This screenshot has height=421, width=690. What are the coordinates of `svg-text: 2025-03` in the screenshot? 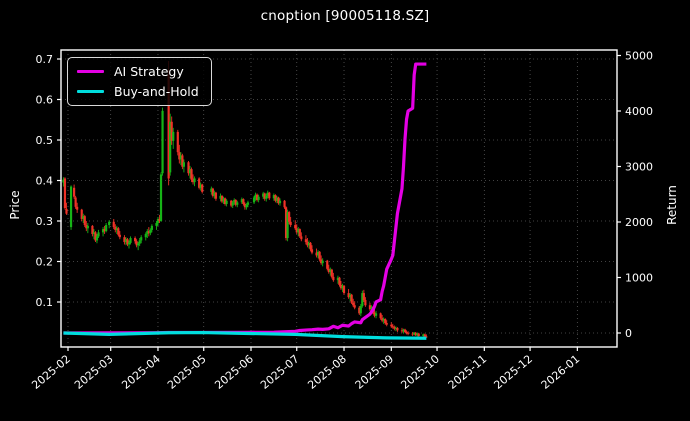 It's located at (94, 372).